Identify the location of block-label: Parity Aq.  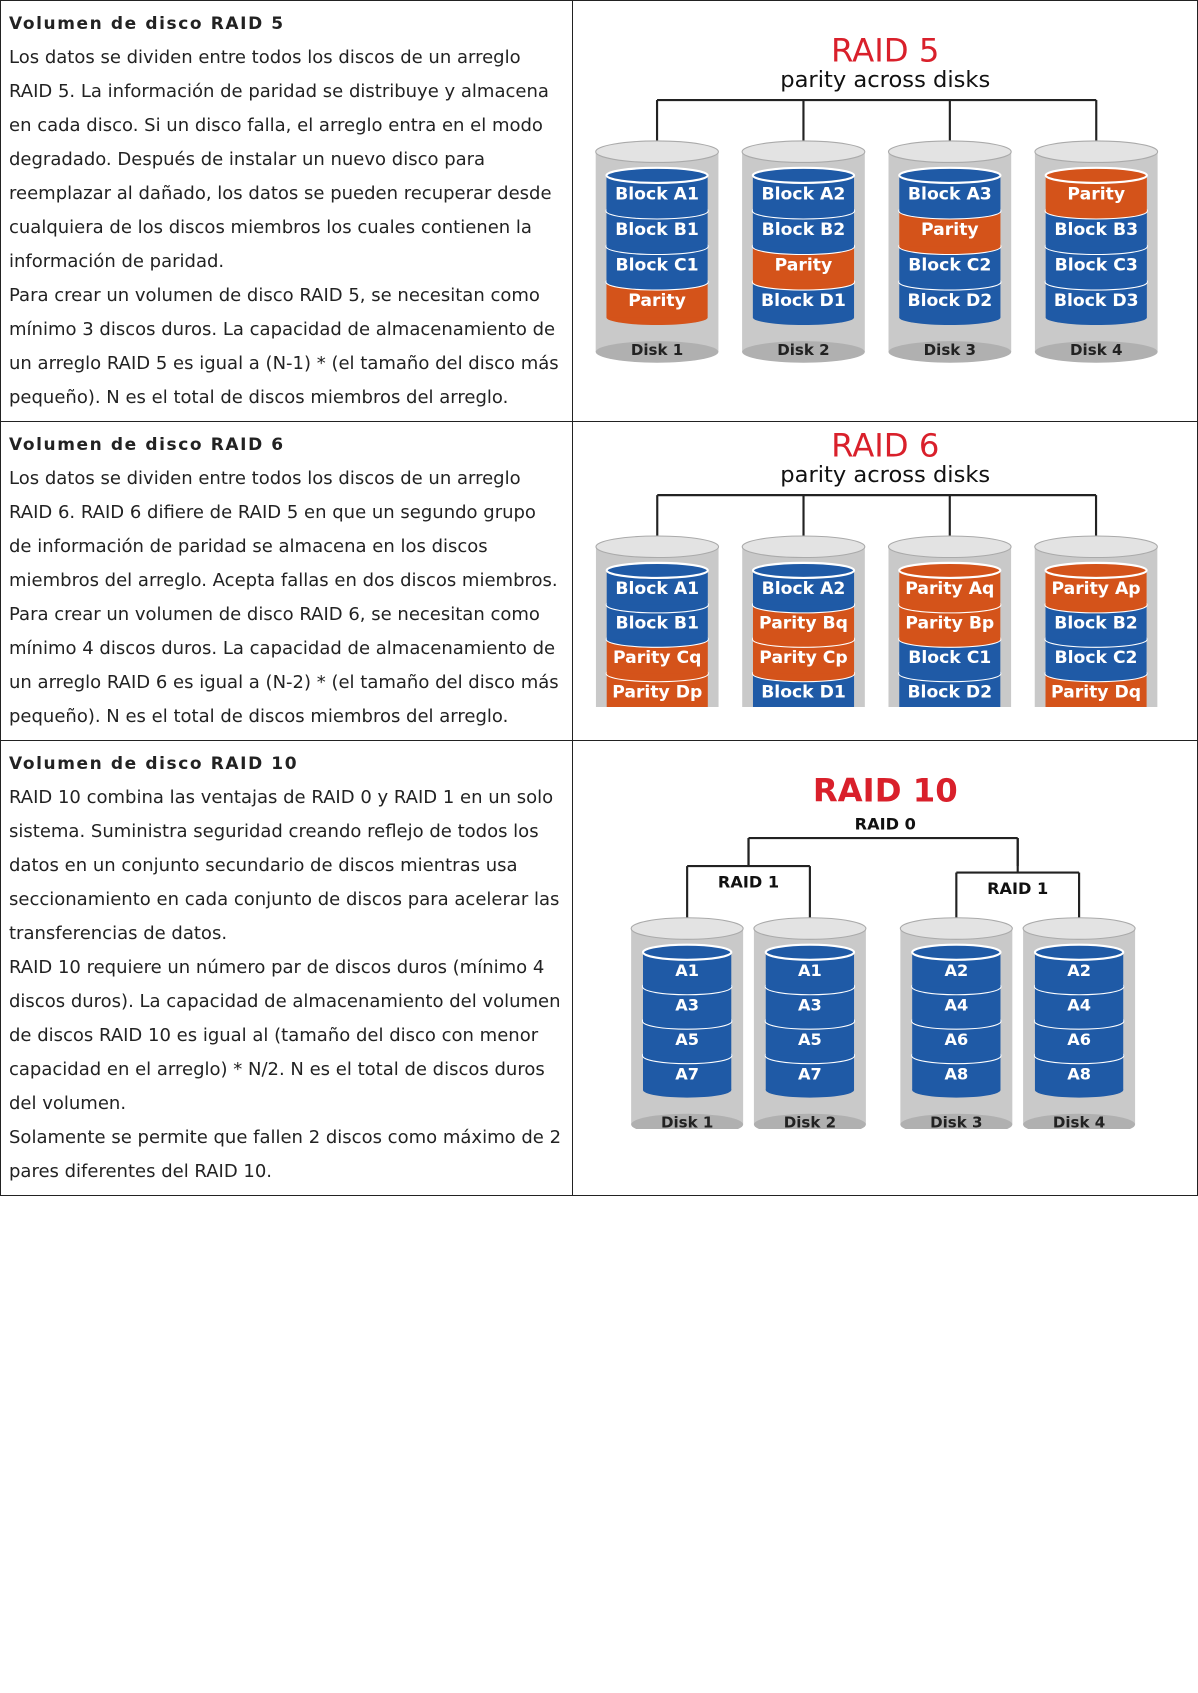
(949, 589).